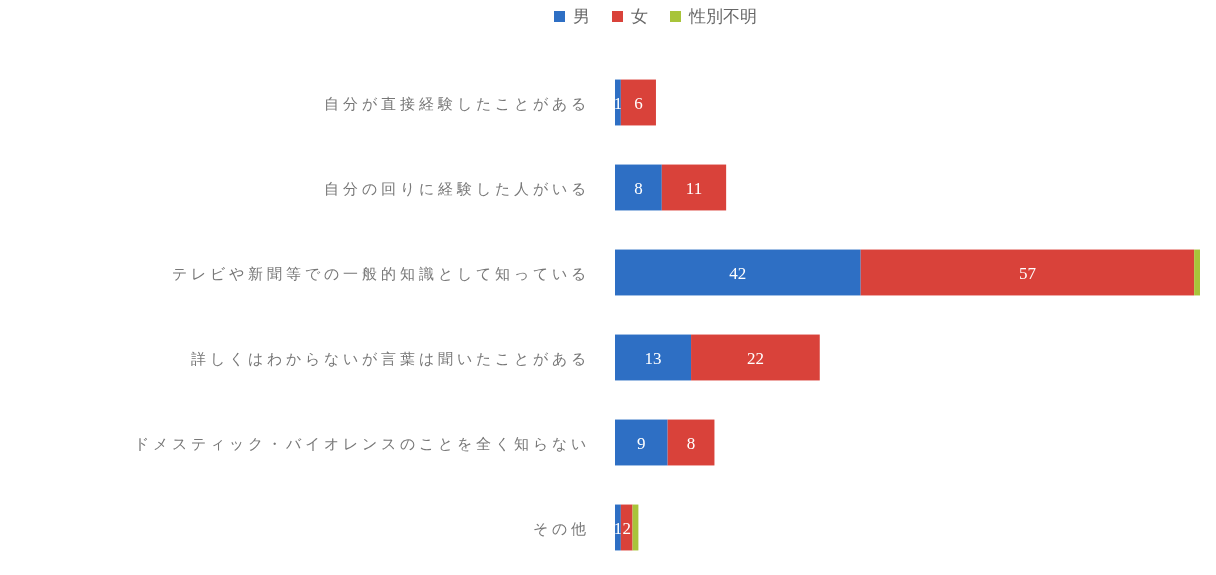 Image resolution: width=1216 pixels, height=575 pixels. Describe the element at coordinates (561, 528) in the screenshot. I see `y-tick-label: その他` at that location.